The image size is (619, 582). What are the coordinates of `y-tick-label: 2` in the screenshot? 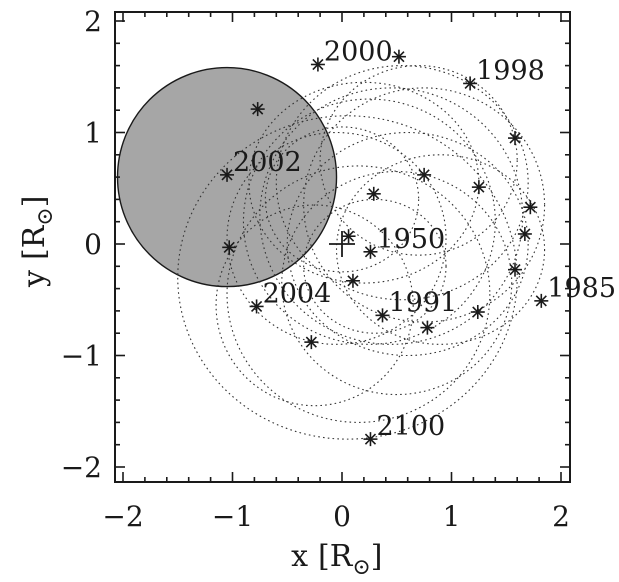 It's located at (93, 21).